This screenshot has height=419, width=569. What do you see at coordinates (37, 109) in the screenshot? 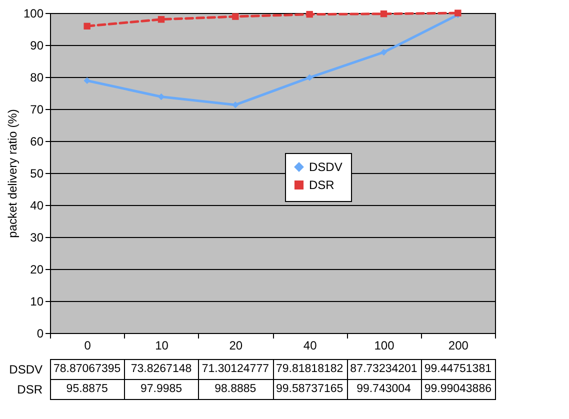
I see `y-tick-label: 70` at bounding box center [37, 109].